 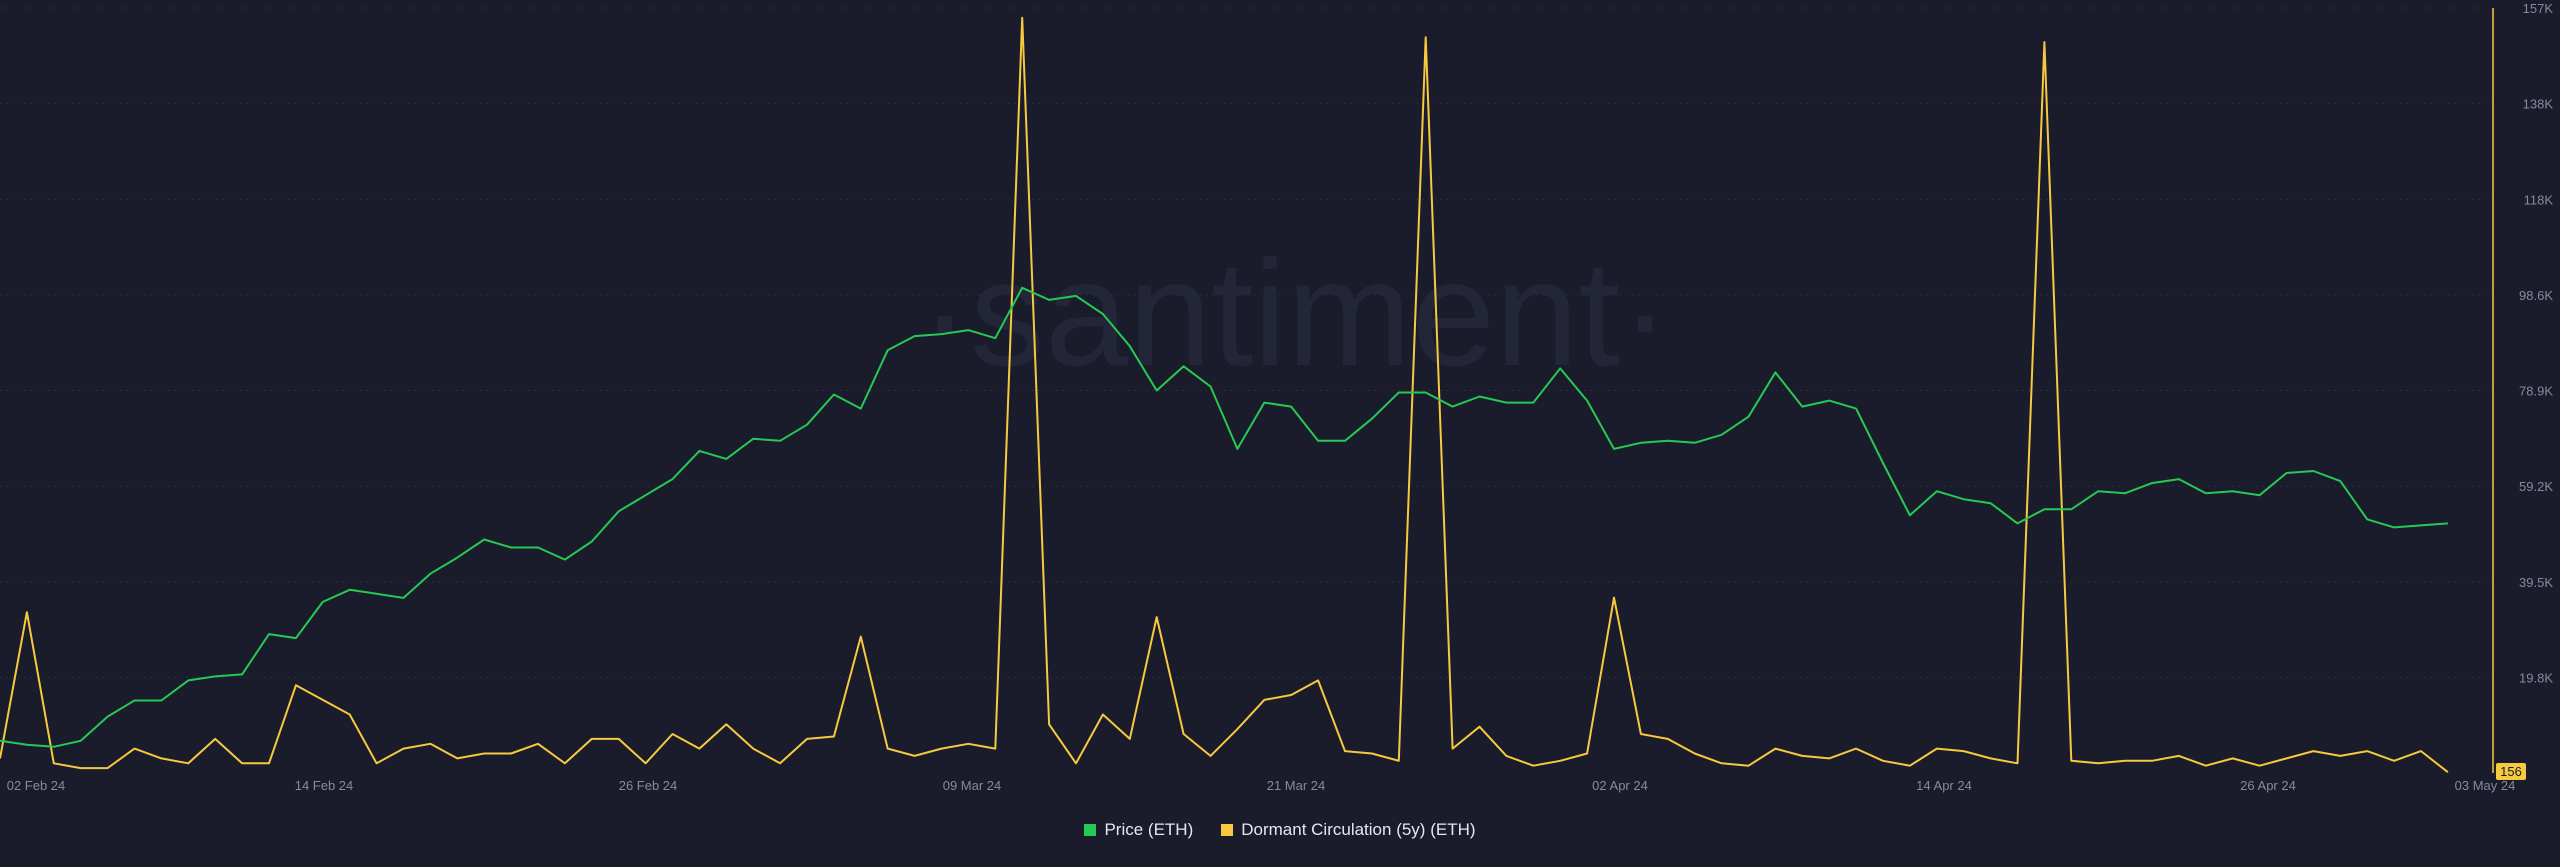 What do you see at coordinates (2536, 391) in the screenshot?
I see `y-tick-label: 78.9K` at bounding box center [2536, 391].